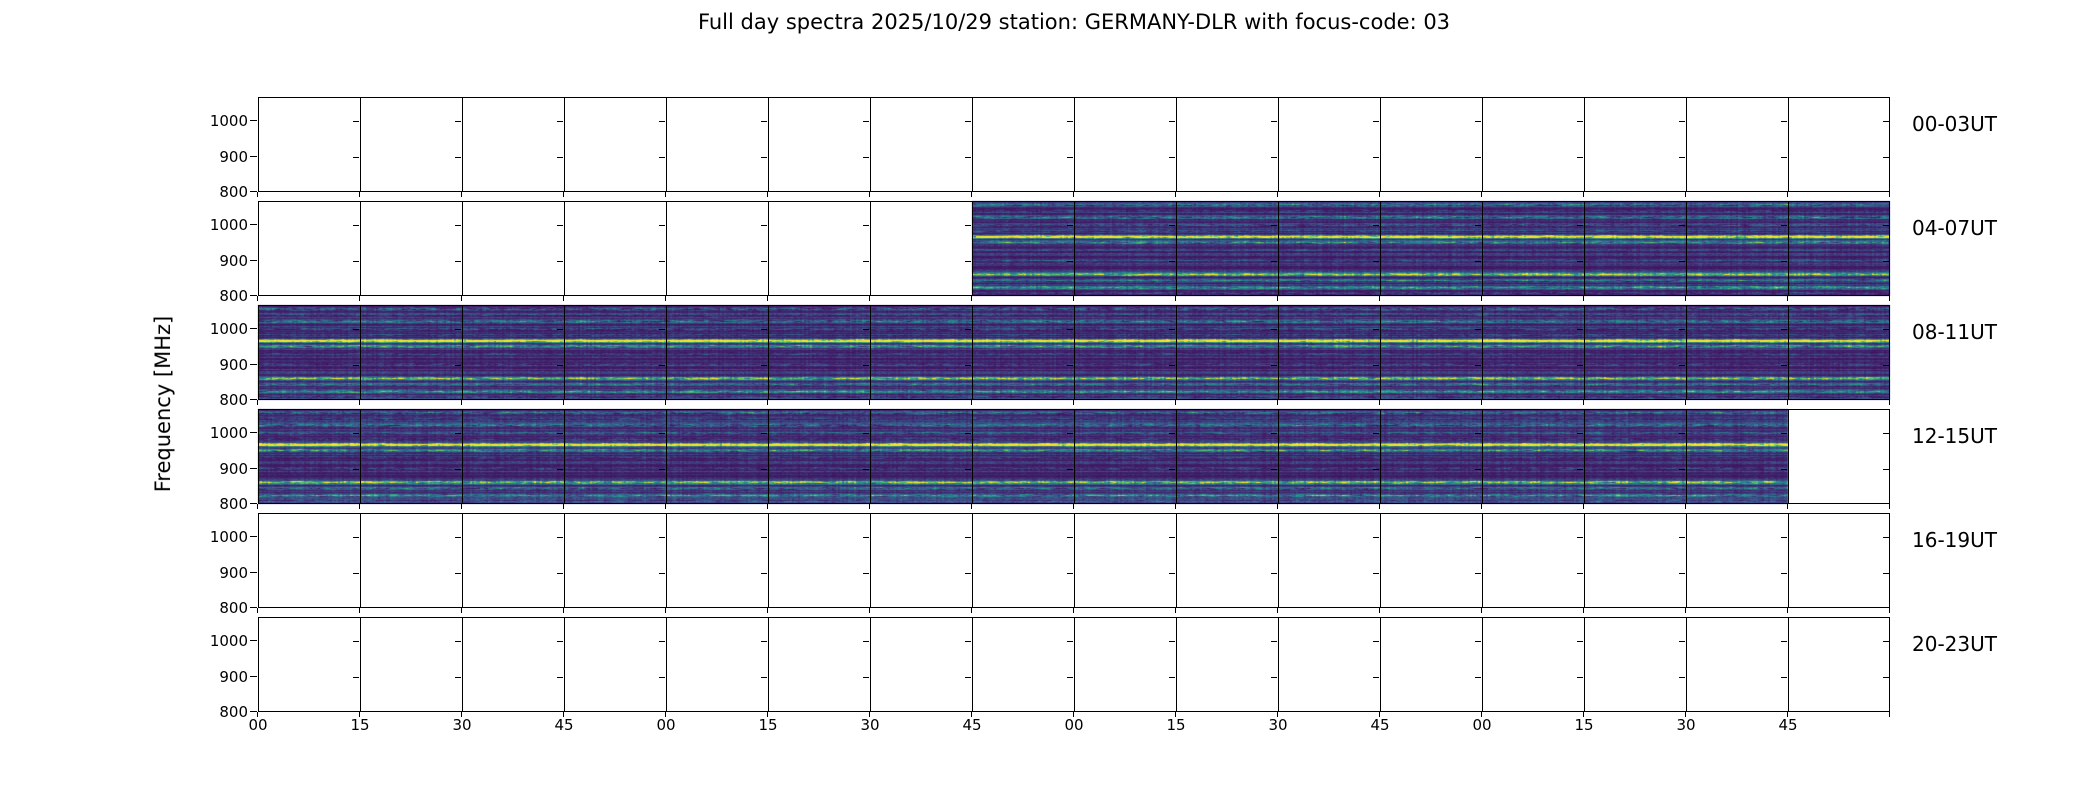 This screenshot has height=800, width=2100. I want to click on x-tick-label: 30, so click(1686, 725).